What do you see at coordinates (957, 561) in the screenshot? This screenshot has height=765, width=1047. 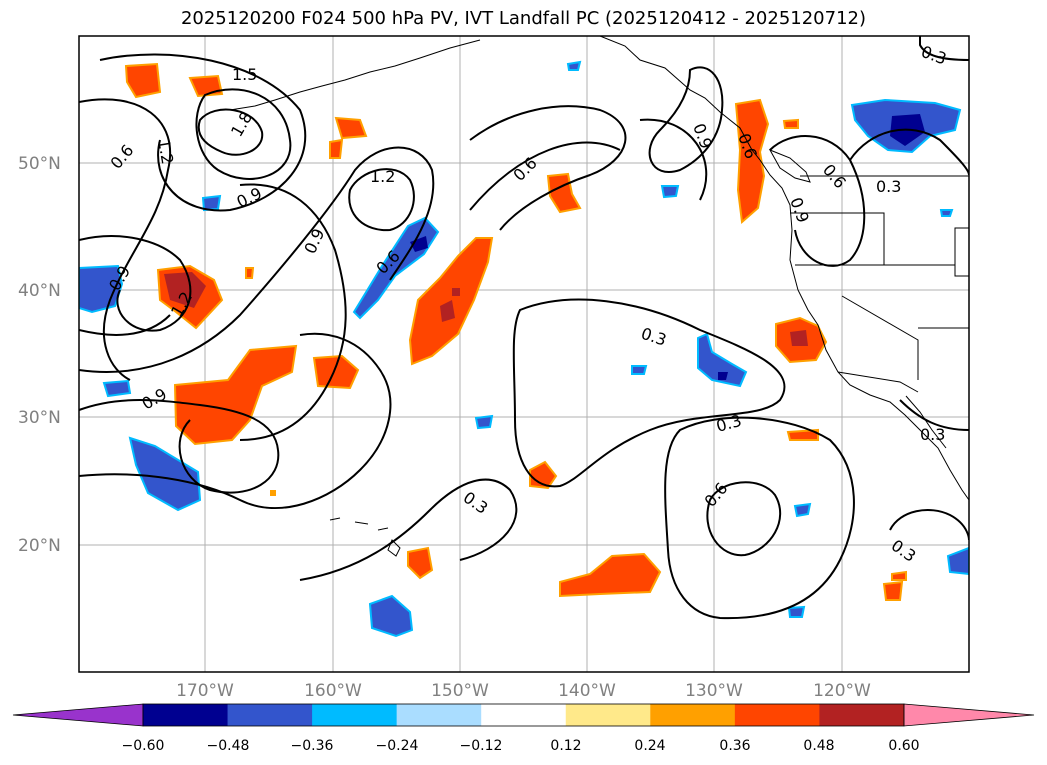 I see `blue-patch-southeast` at bounding box center [957, 561].